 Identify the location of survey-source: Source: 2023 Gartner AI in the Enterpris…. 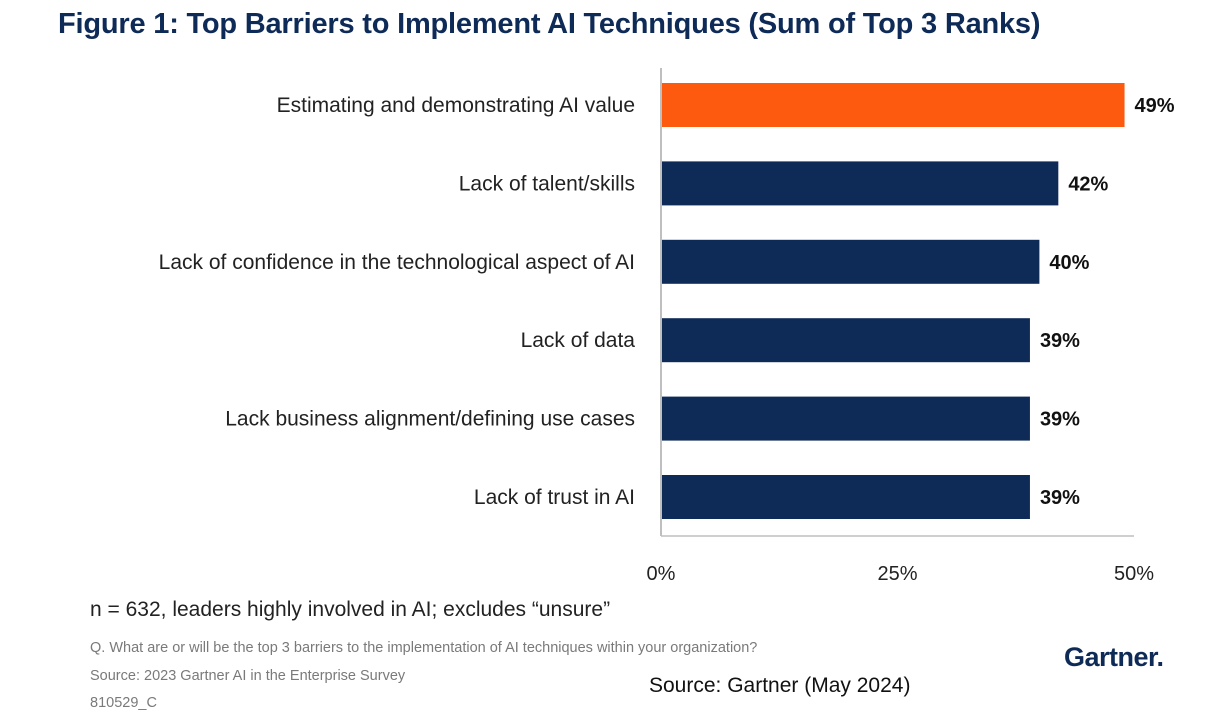
(248, 676).